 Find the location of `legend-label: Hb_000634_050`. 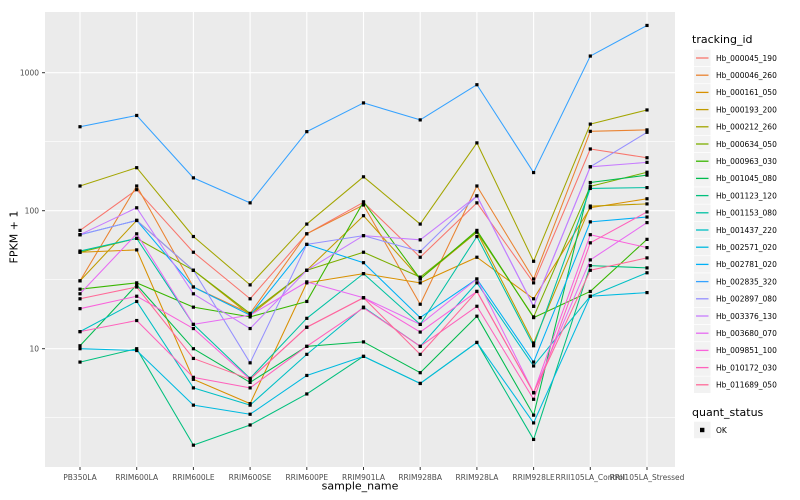

legend-label: Hb_000634_050 is located at coordinates (746, 144).